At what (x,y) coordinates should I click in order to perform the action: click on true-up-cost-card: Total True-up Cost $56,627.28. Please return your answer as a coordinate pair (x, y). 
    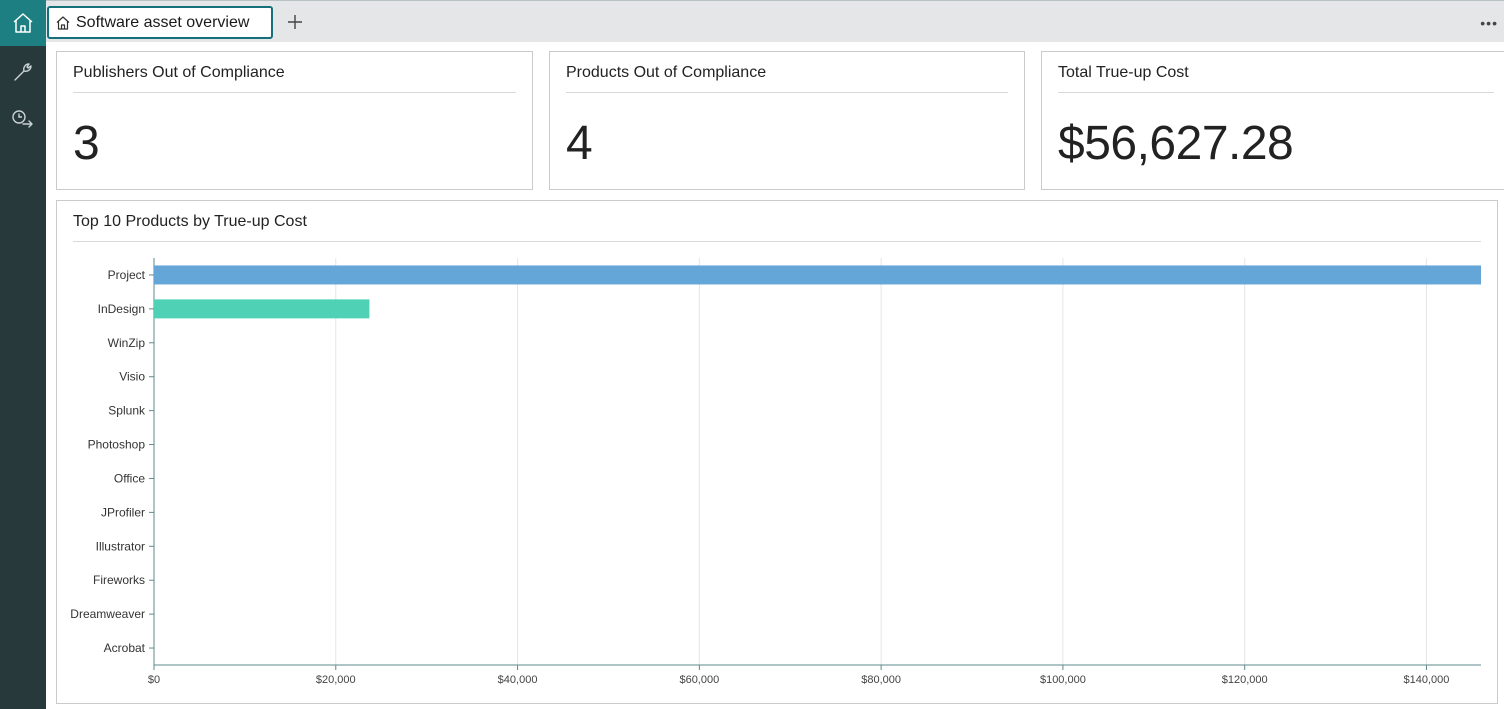
    Looking at the image, I should click on (1272, 120).